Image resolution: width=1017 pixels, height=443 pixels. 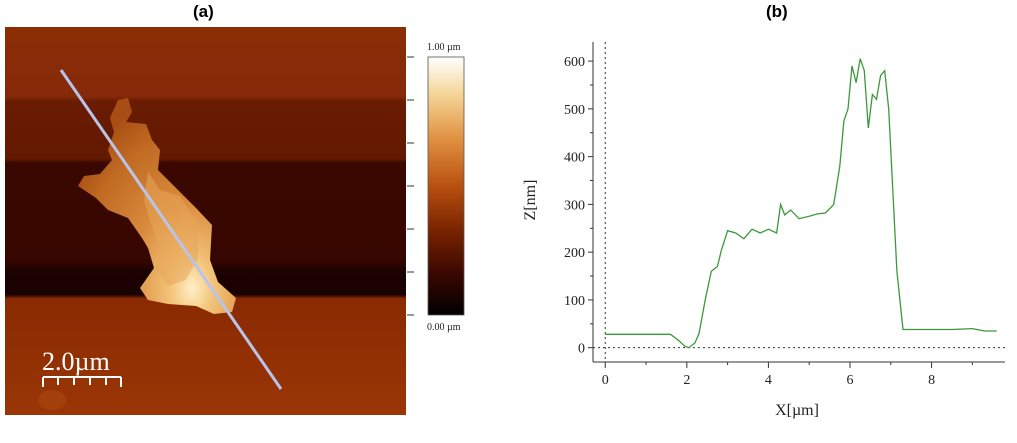 What do you see at coordinates (52, 400) in the screenshot?
I see `afm-debris` at bounding box center [52, 400].